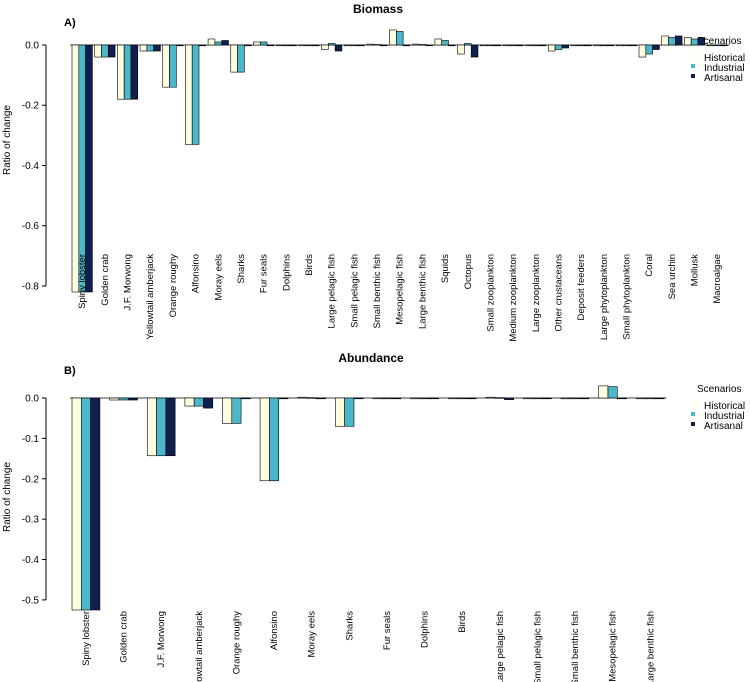 This screenshot has width=750, height=682. Describe the element at coordinates (497, 45) in the screenshot. I see `bar-artisanal-small-zooplankton` at that location.